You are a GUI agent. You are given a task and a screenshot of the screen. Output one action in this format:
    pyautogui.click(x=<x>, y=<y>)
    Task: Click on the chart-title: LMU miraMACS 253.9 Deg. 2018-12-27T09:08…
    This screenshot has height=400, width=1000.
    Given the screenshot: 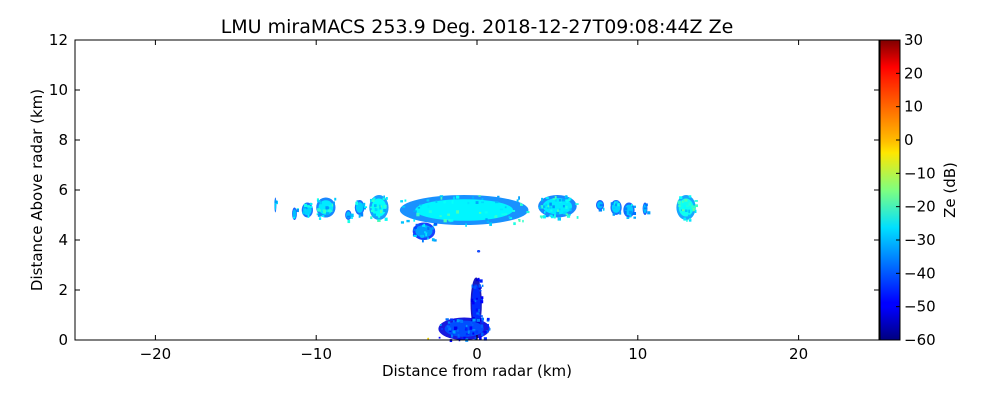 What is the action you would take?
    pyautogui.click(x=477, y=27)
    